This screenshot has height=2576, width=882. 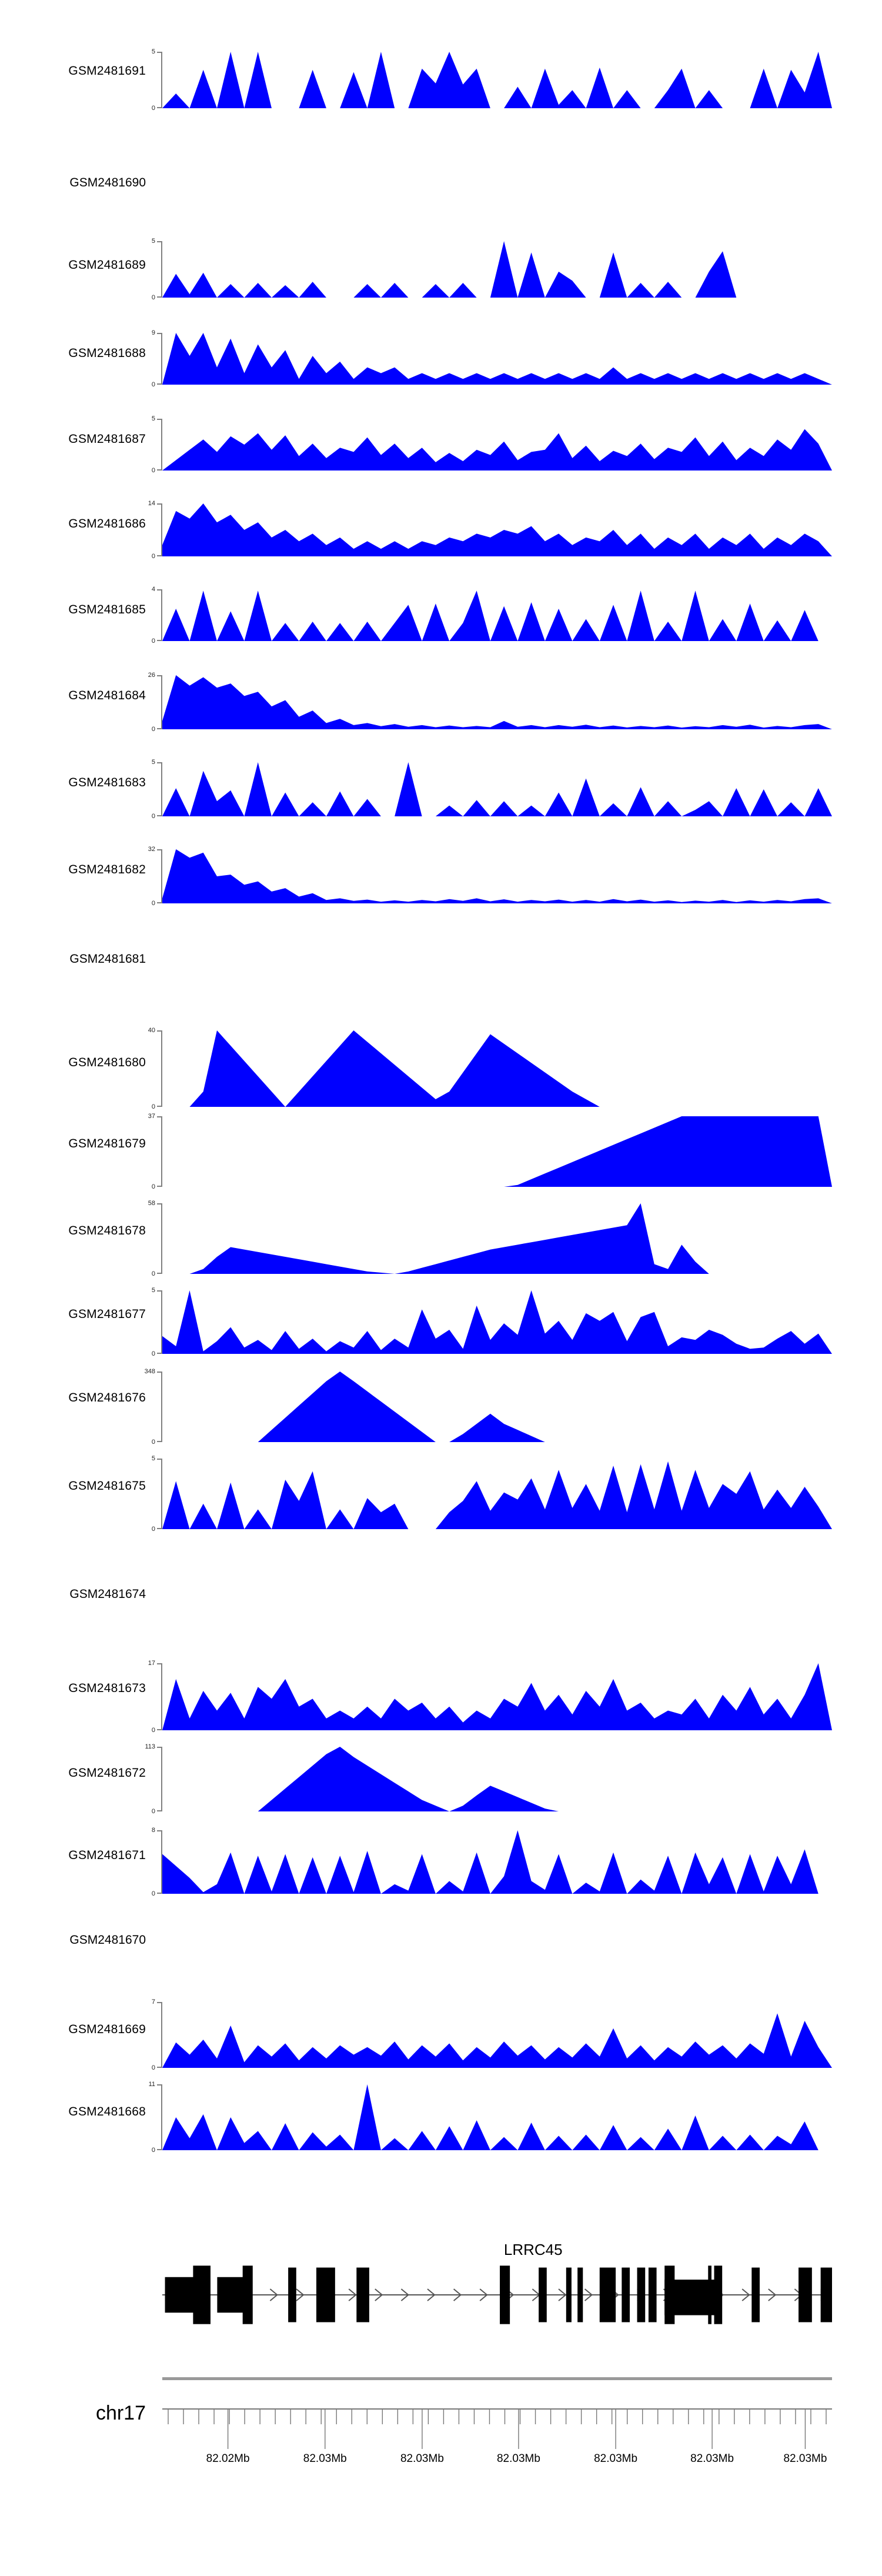 What do you see at coordinates (497, 2295) in the screenshot?
I see `gene-model-track` at bounding box center [497, 2295].